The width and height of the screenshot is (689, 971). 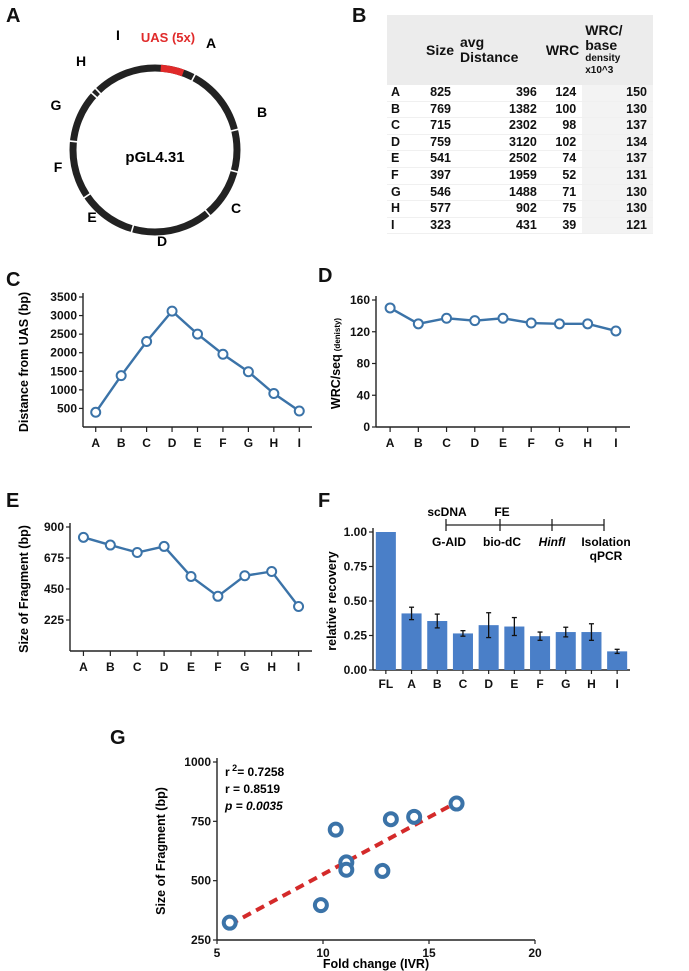 What do you see at coordinates (617, 110) in the screenshot?
I see `table-cell-wrcbase: 130` at bounding box center [617, 110].